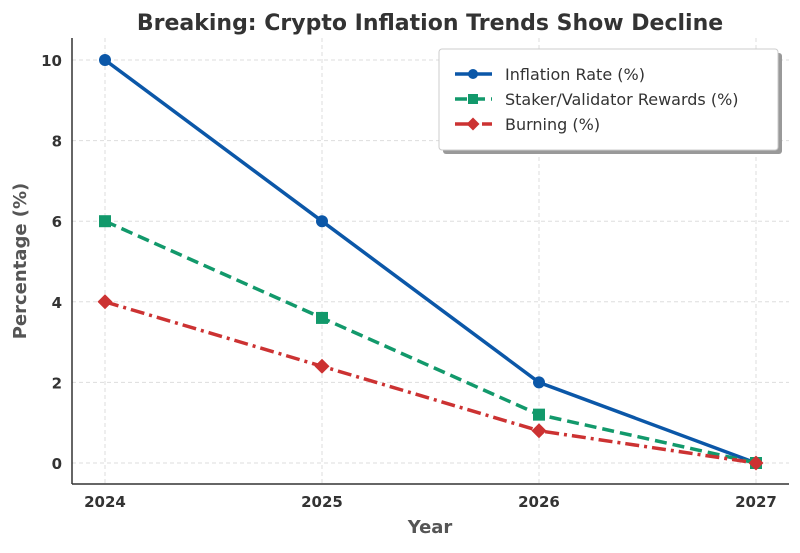  What do you see at coordinates (51, 61) in the screenshot?
I see `y-tick-label: 10` at bounding box center [51, 61].